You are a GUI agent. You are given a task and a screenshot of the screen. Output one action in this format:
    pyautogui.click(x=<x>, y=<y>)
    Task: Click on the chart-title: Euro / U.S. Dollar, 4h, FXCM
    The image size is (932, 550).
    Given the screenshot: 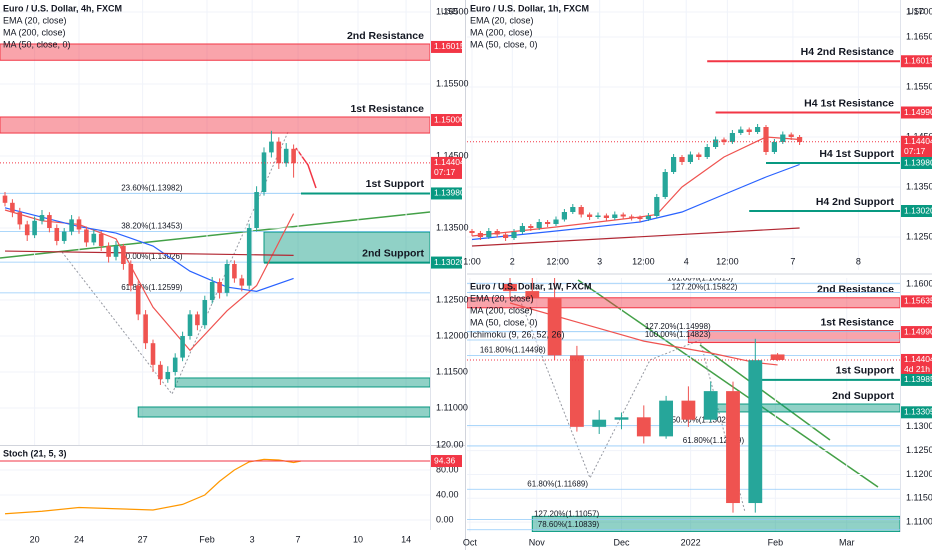 What is the action you would take?
    pyautogui.click(x=62, y=8)
    